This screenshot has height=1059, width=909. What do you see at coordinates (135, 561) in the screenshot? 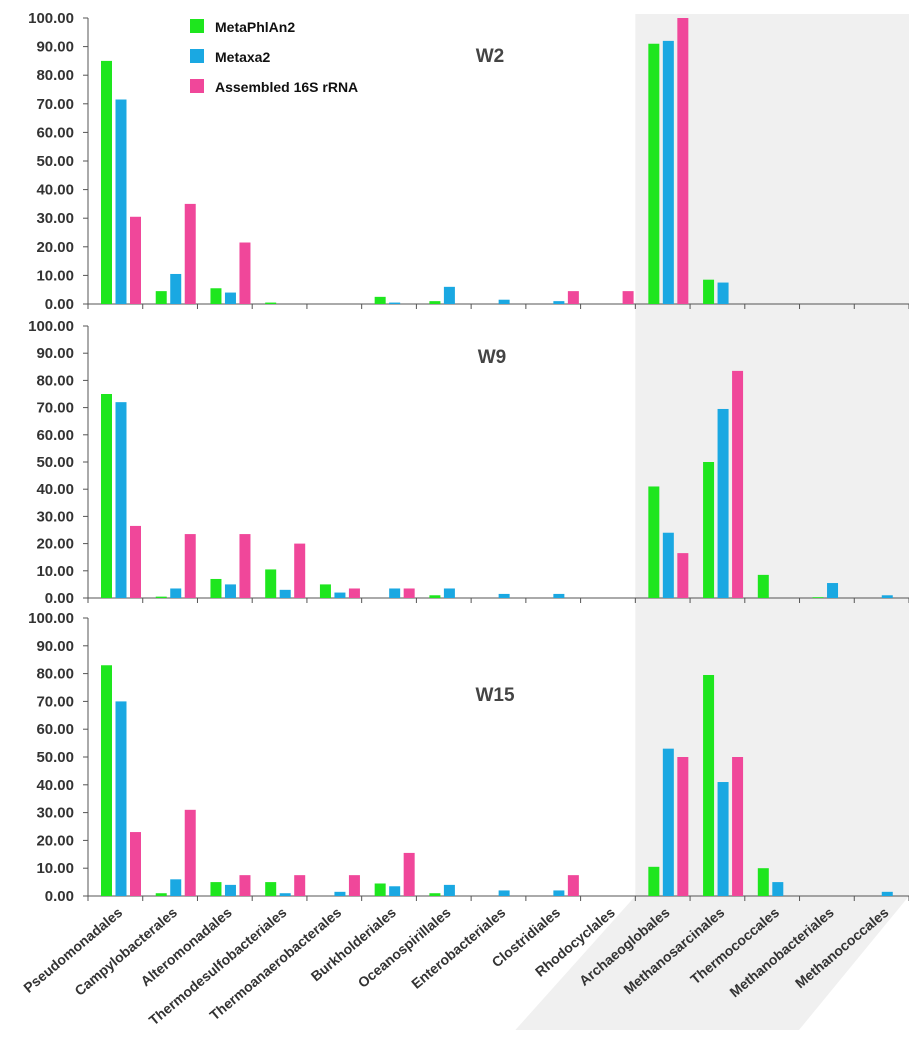
I see `bar-w9-assembled-16s-rrna-pseudomonadales` at bounding box center [135, 561].